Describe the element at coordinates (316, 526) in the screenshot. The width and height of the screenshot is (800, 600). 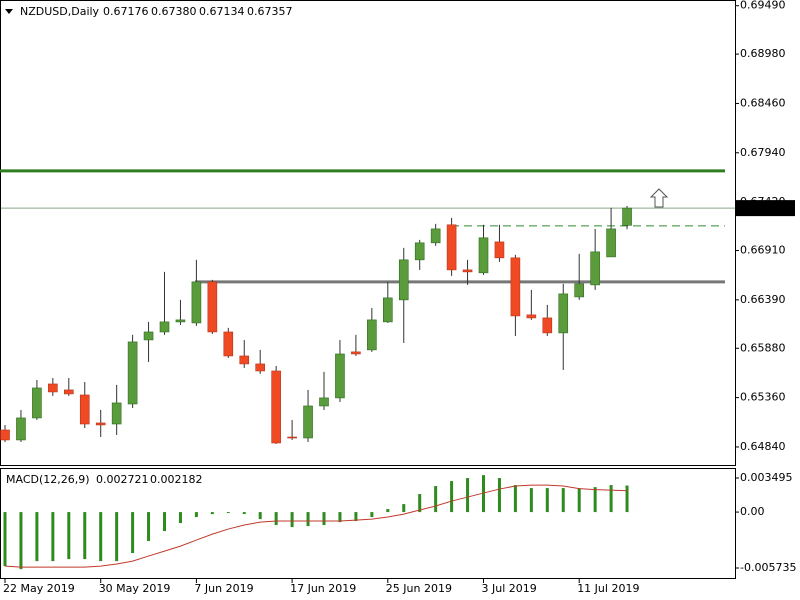
I see `signal-line` at that location.